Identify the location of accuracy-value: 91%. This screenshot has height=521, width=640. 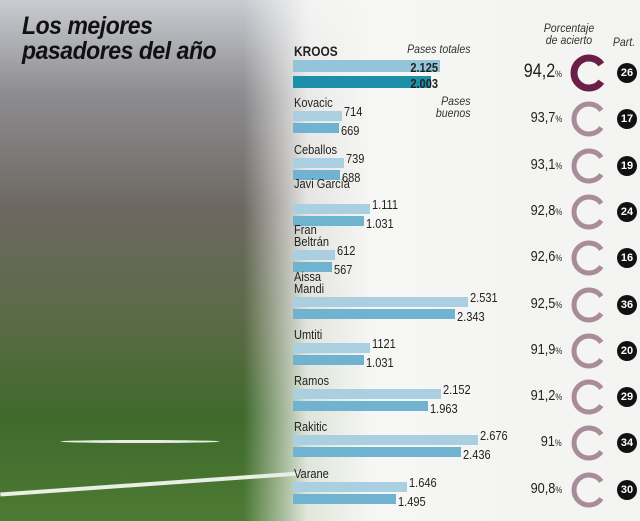
(551, 441).